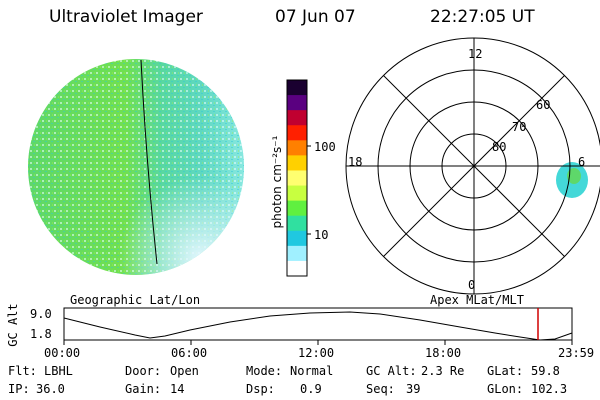  Describe the element at coordinates (413, 389) in the screenshot. I see `seq-value: 39` at that location.